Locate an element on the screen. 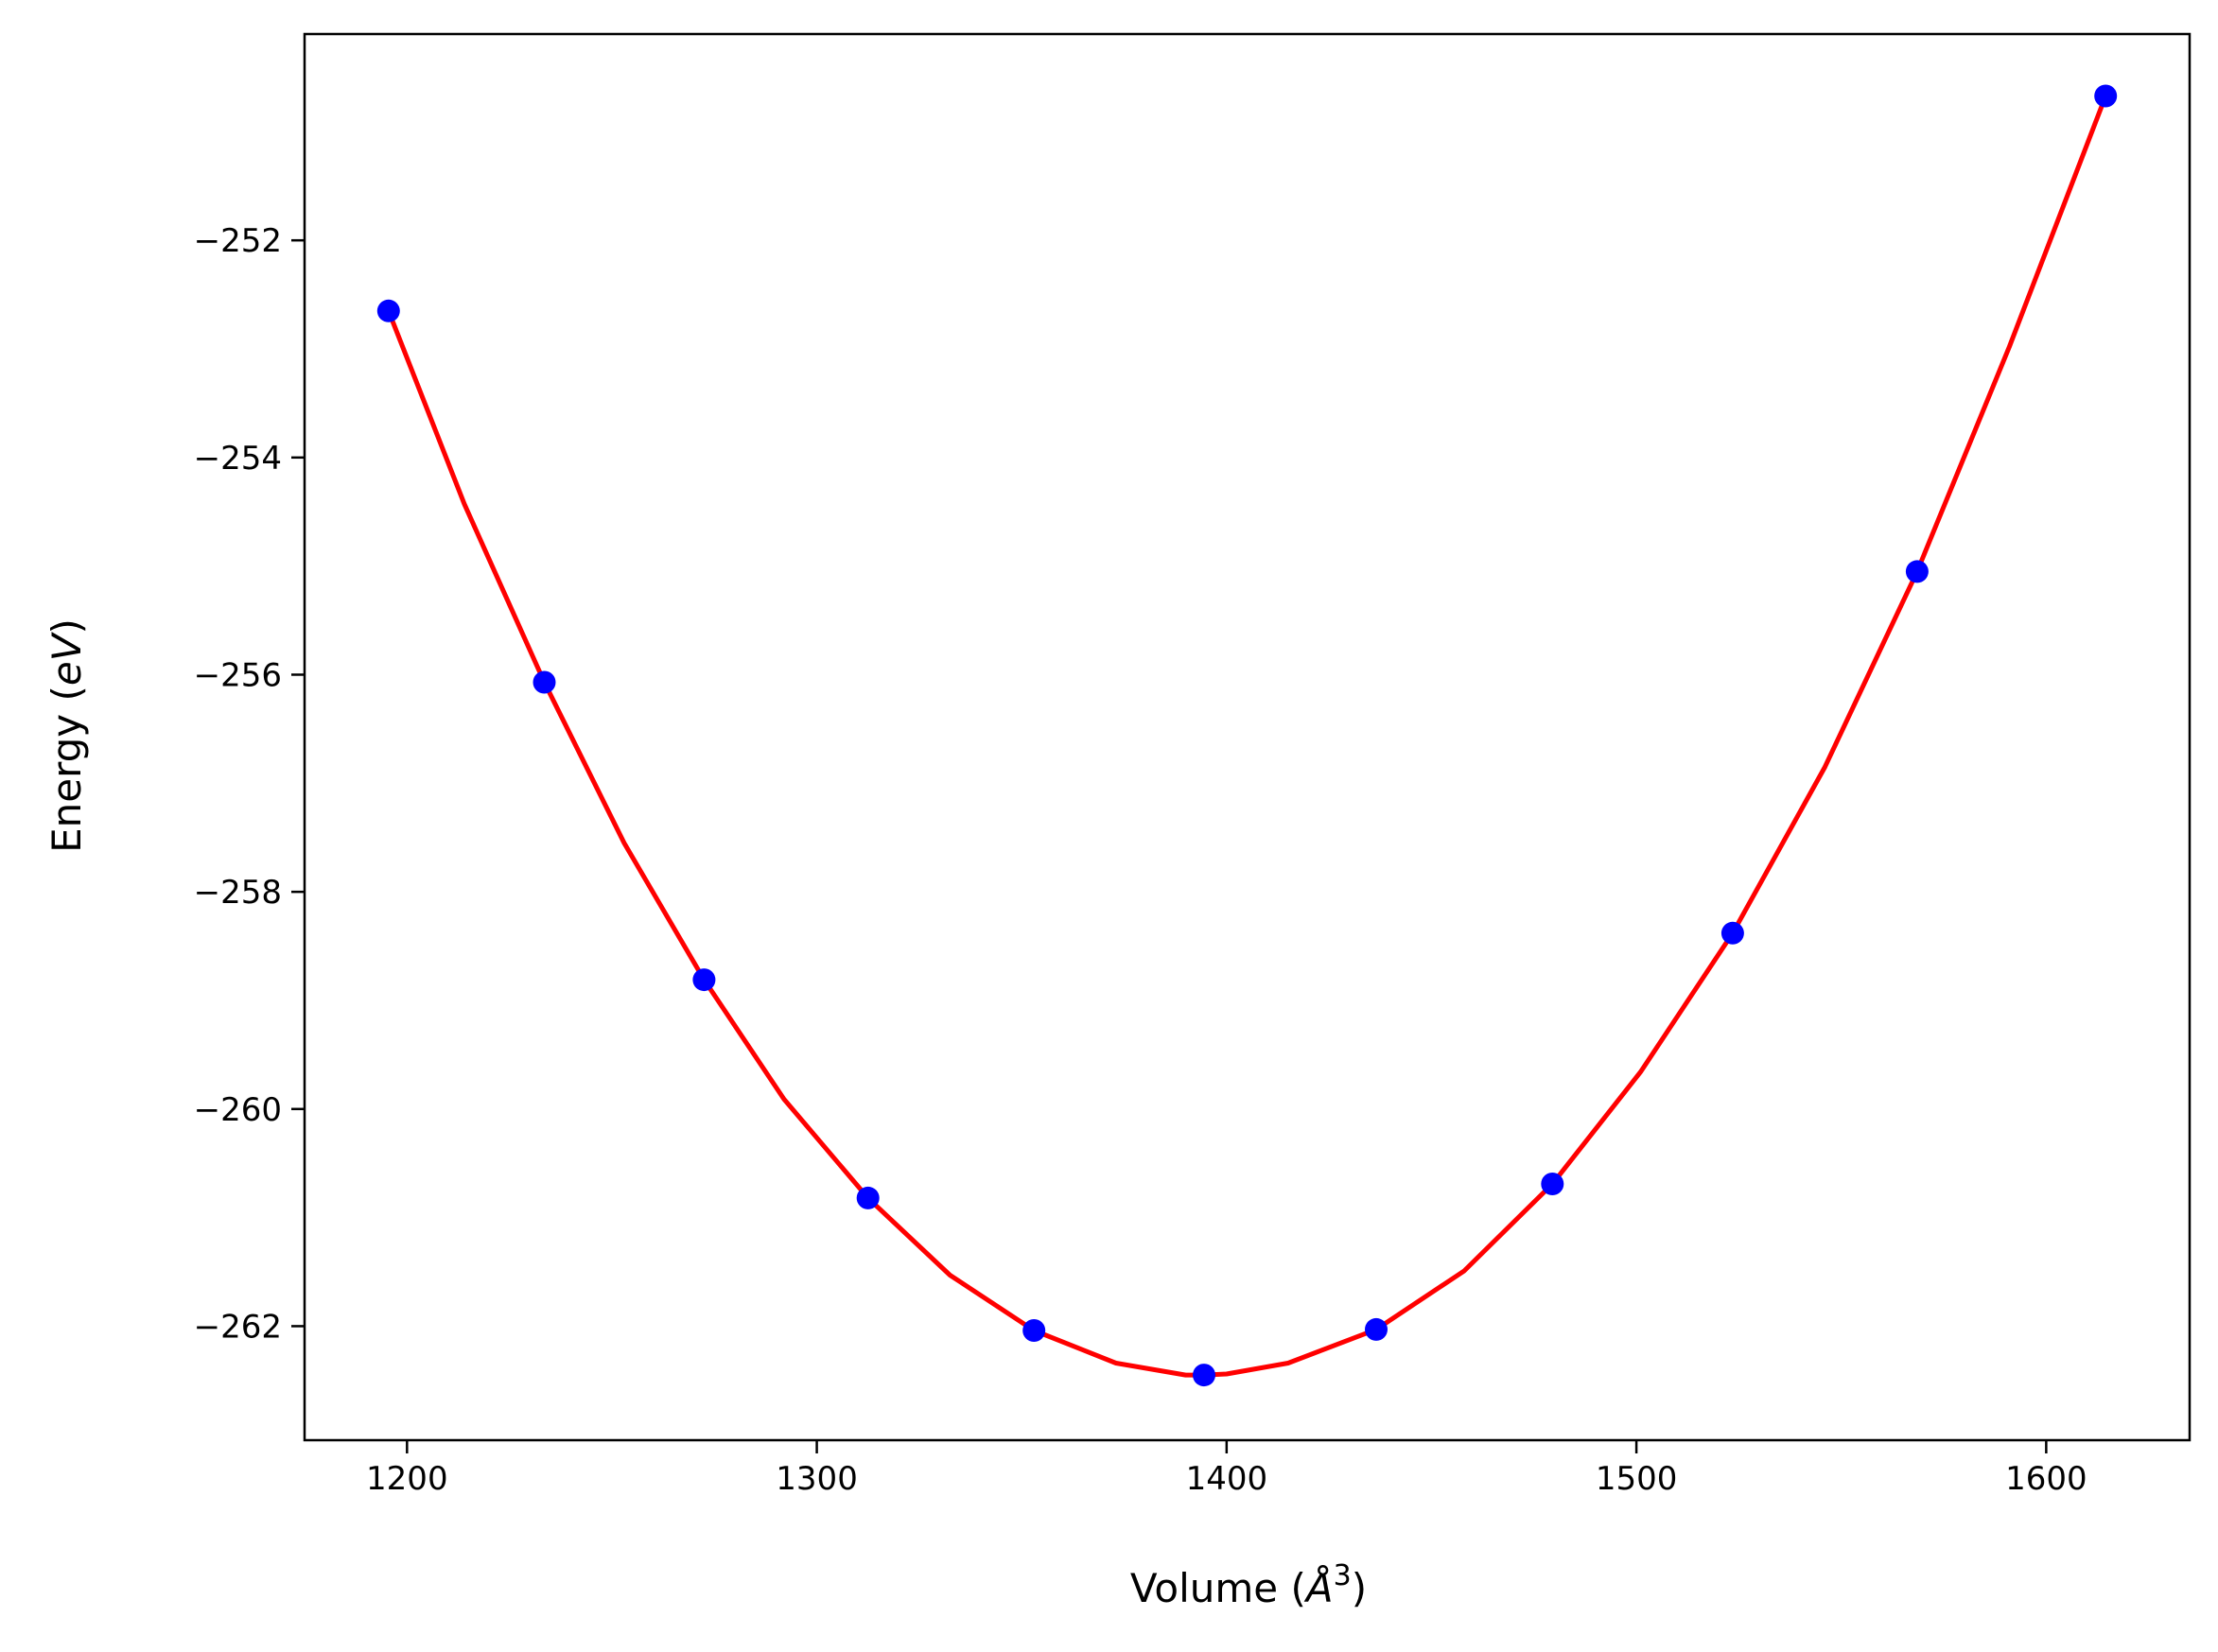 This screenshot has width=2218, height=1652. x-axis-label: Volume (Å3) is located at coordinates (1248, 1585).